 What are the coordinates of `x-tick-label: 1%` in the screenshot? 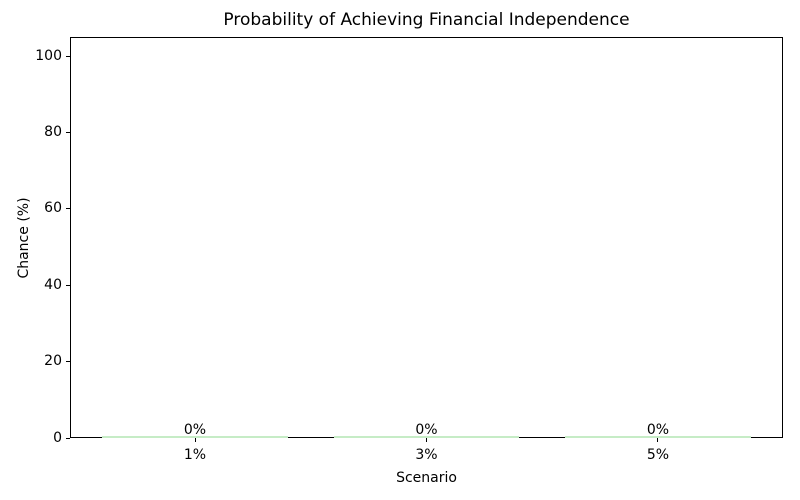 It's located at (195, 455).